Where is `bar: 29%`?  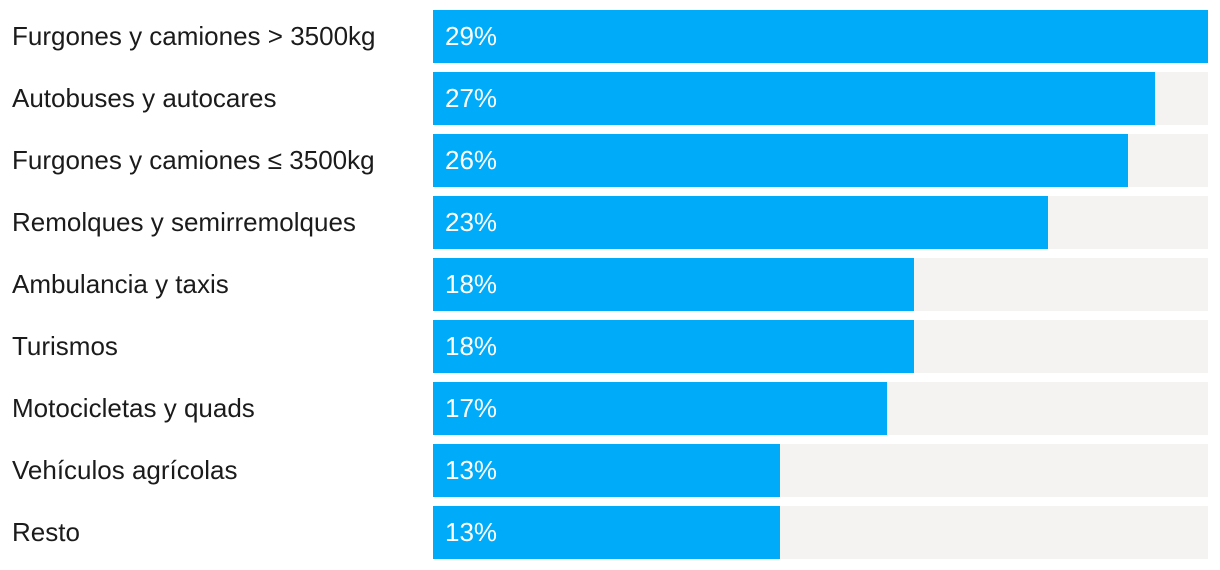 bar: 29% is located at coordinates (820, 36).